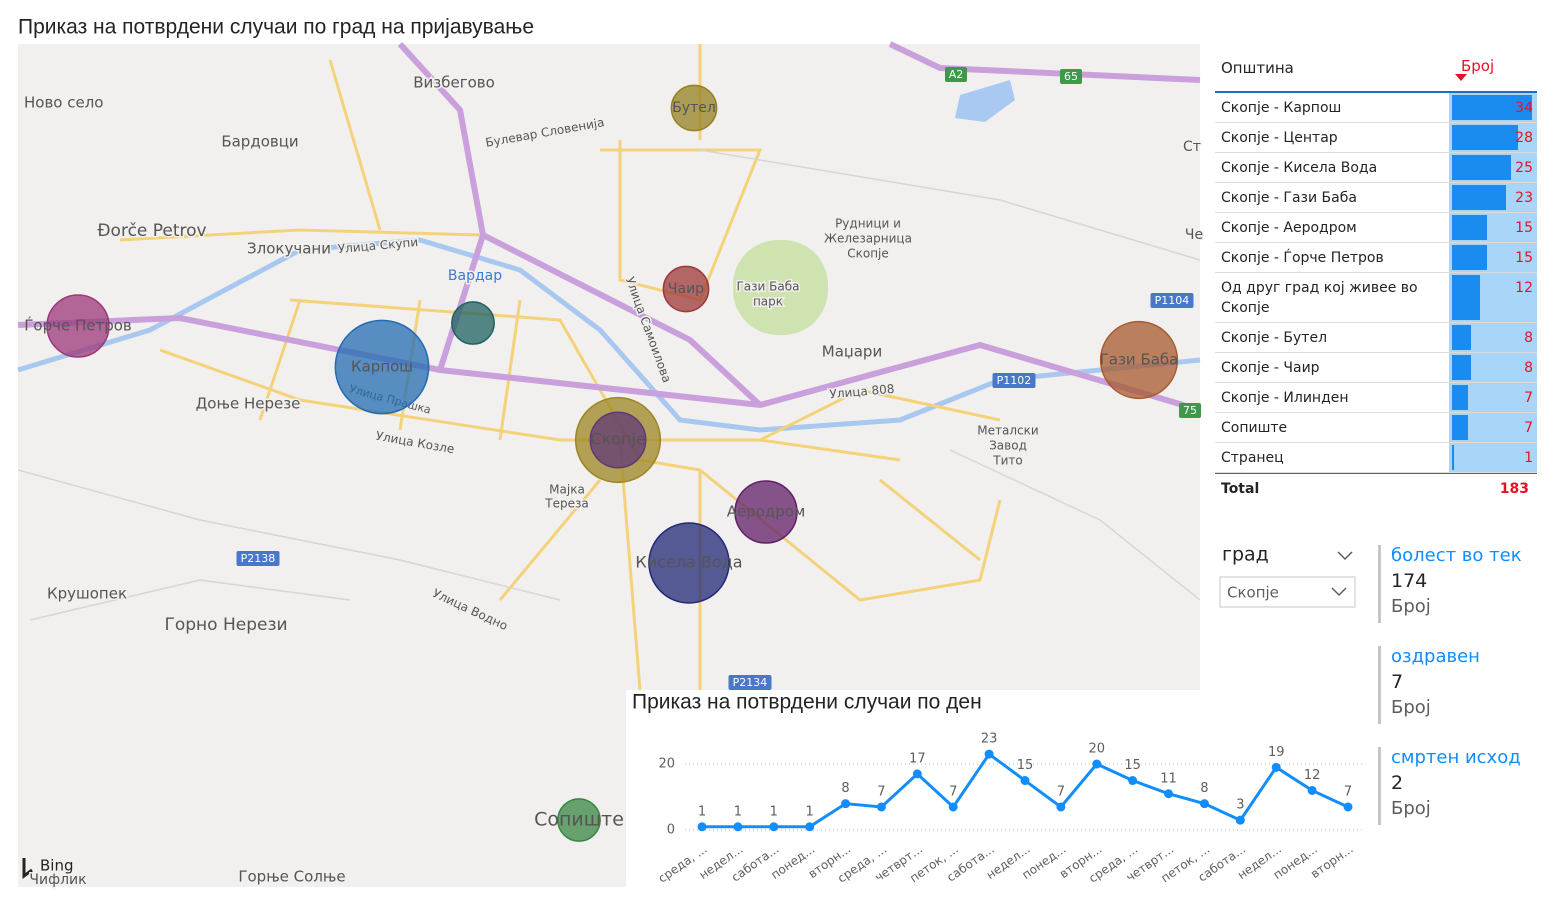 This screenshot has height=918, width=1556. Describe the element at coordinates (671, 830) in the screenshot. I see `y-tick-label: 0` at that location.